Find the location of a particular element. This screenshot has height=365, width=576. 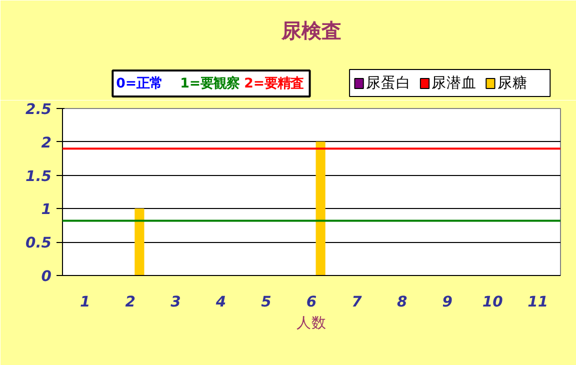

text: 0=正常 is located at coordinates (139, 84).